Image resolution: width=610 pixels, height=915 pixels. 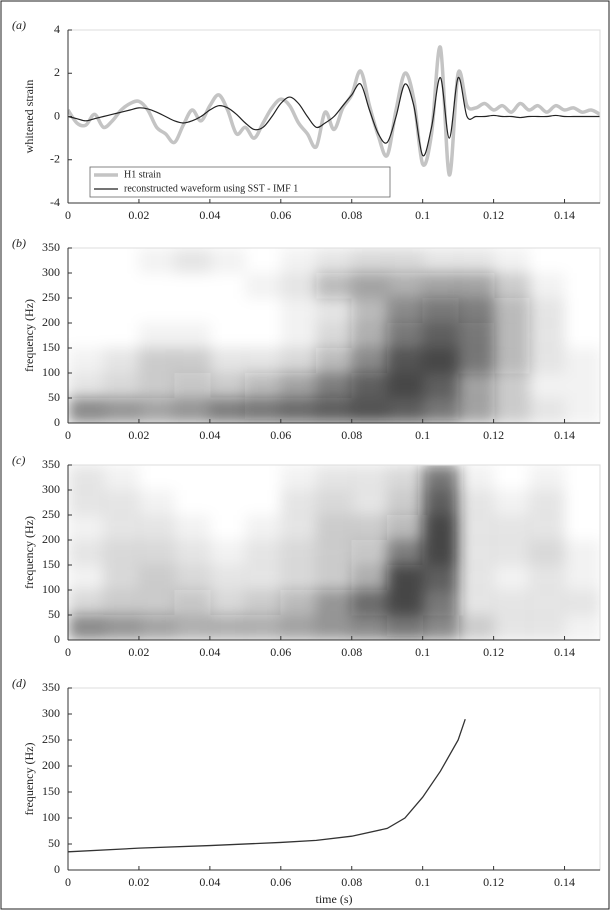 What do you see at coordinates (19, 25) in the screenshot?
I see `panel-label: (a)` at bounding box center [19, 25].